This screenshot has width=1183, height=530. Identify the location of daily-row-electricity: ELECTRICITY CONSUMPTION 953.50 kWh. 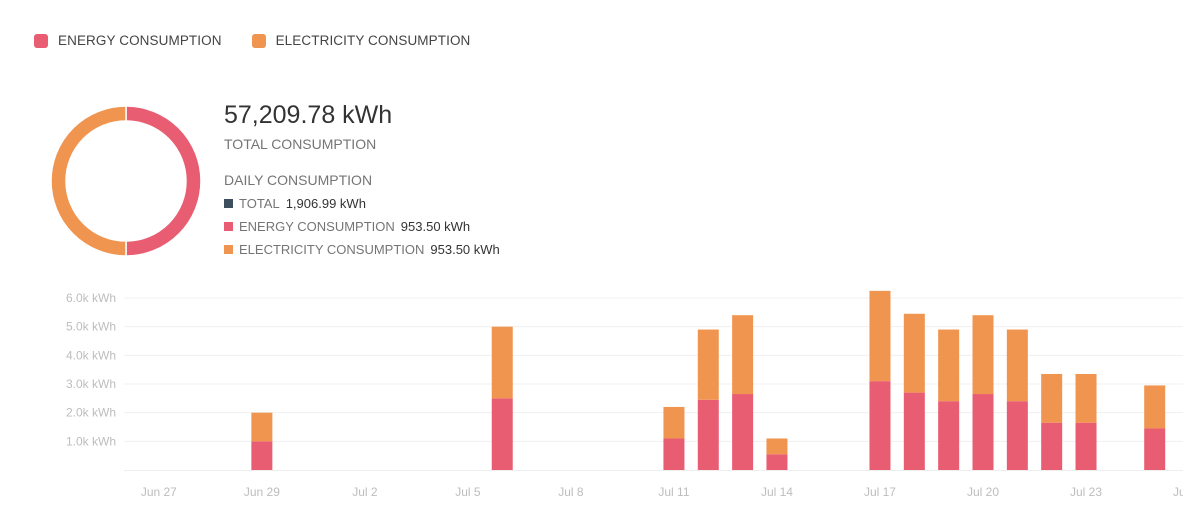
(362, 249).